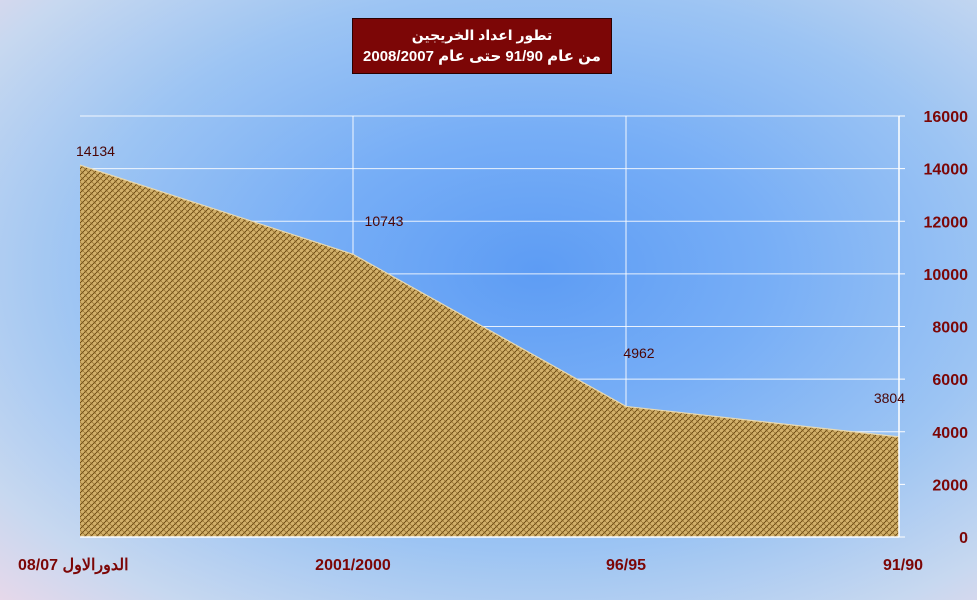 This screenshot has height=600, width=977. Describe the element at coordinates (903, 565) in the screenshot. I see `x-category-label: 91/90` at that location.